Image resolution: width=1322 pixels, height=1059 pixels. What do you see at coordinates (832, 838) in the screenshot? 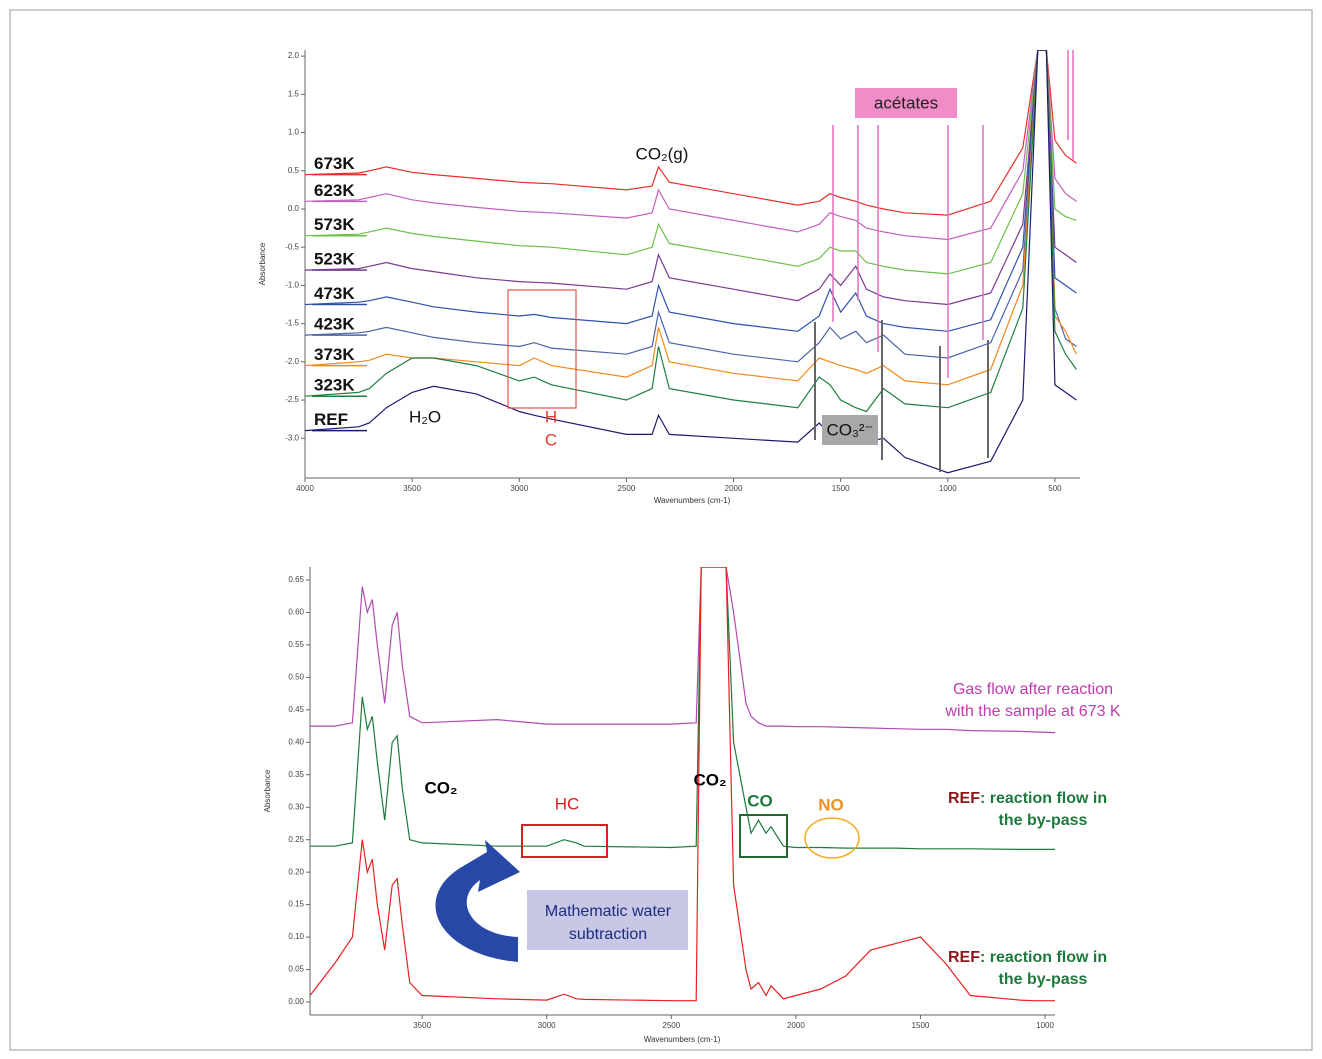
I see `no-circle` at bounding box center [832, 838].